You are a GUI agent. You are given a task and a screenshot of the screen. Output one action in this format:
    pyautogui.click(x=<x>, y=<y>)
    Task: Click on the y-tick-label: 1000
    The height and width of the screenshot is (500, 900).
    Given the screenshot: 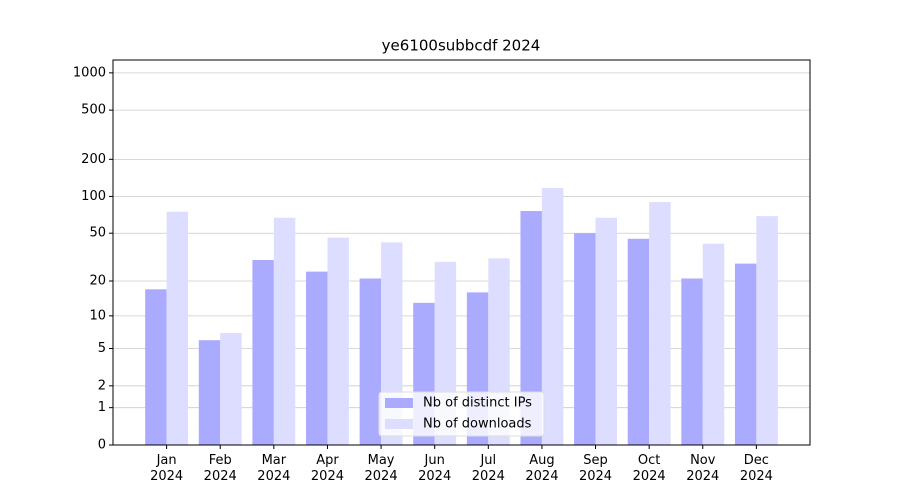 What is the action you would take?
    pyautogui.click(x=89, y=72)
    